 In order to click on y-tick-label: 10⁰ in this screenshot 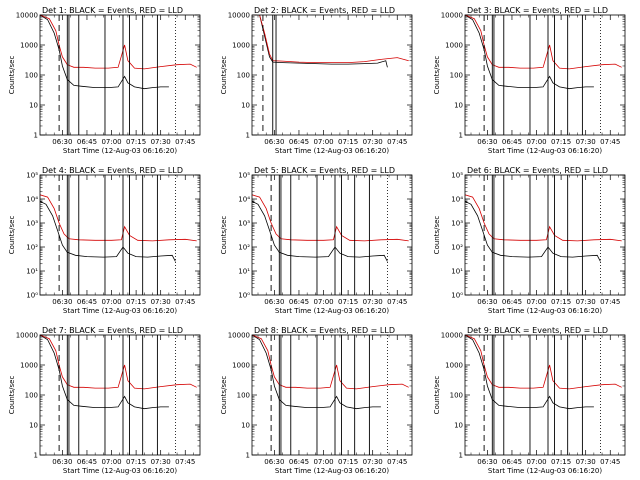, I will do `click(244, 296)`.